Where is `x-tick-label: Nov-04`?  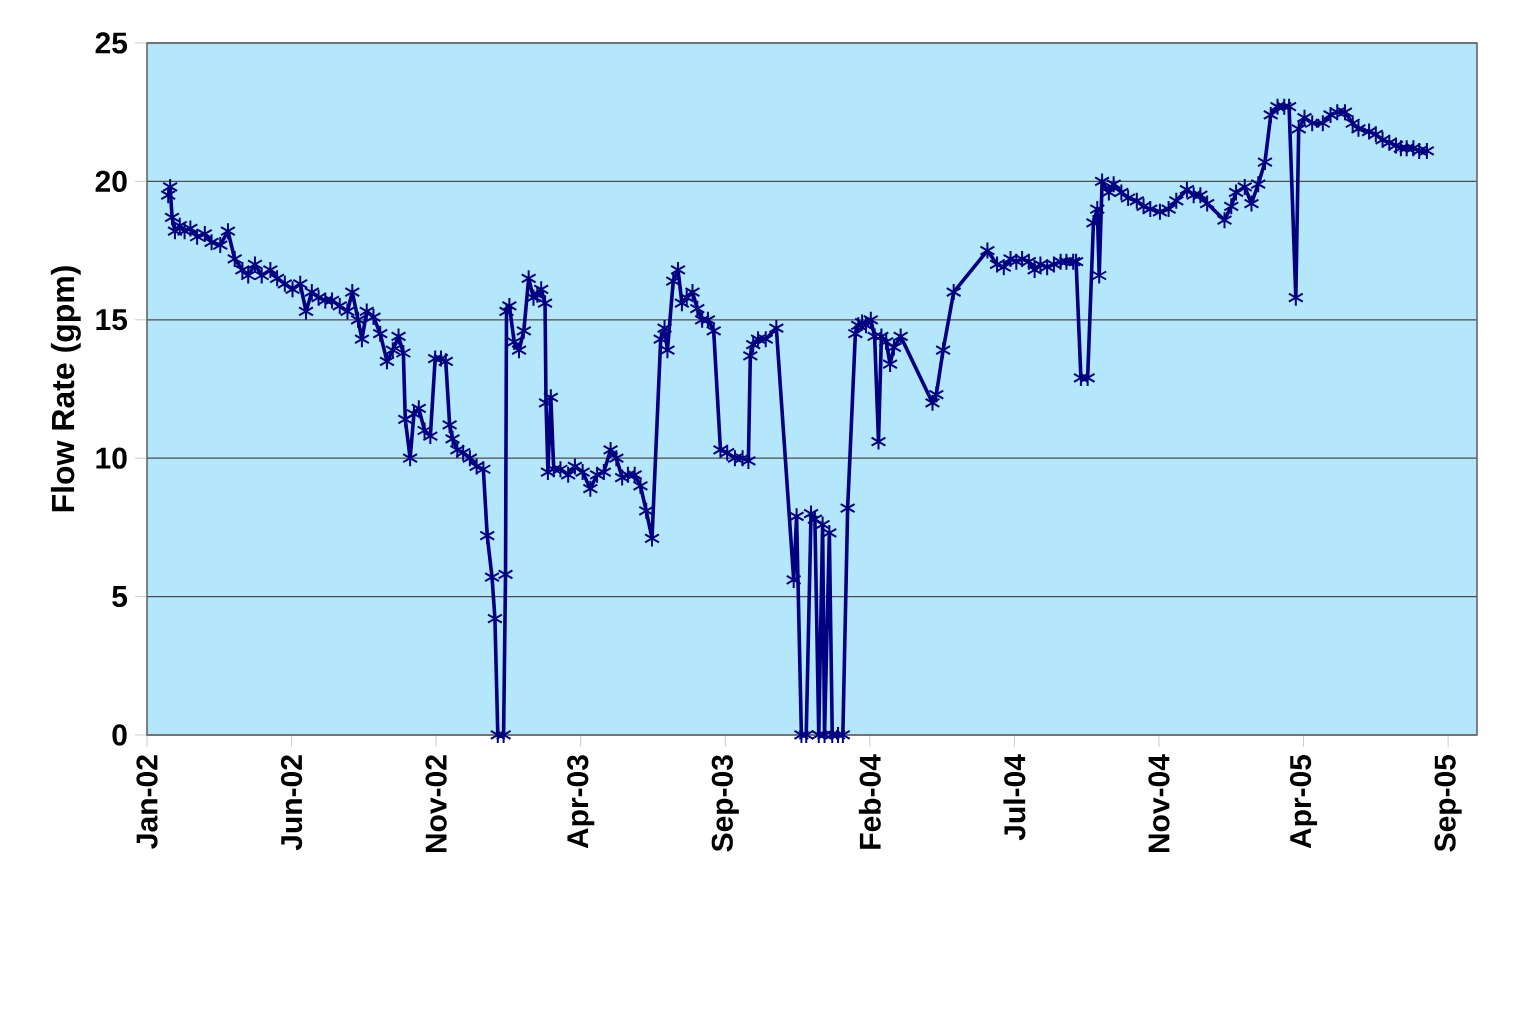 x-tick-label: Nov-04 is located at coordinates (1159, 803).